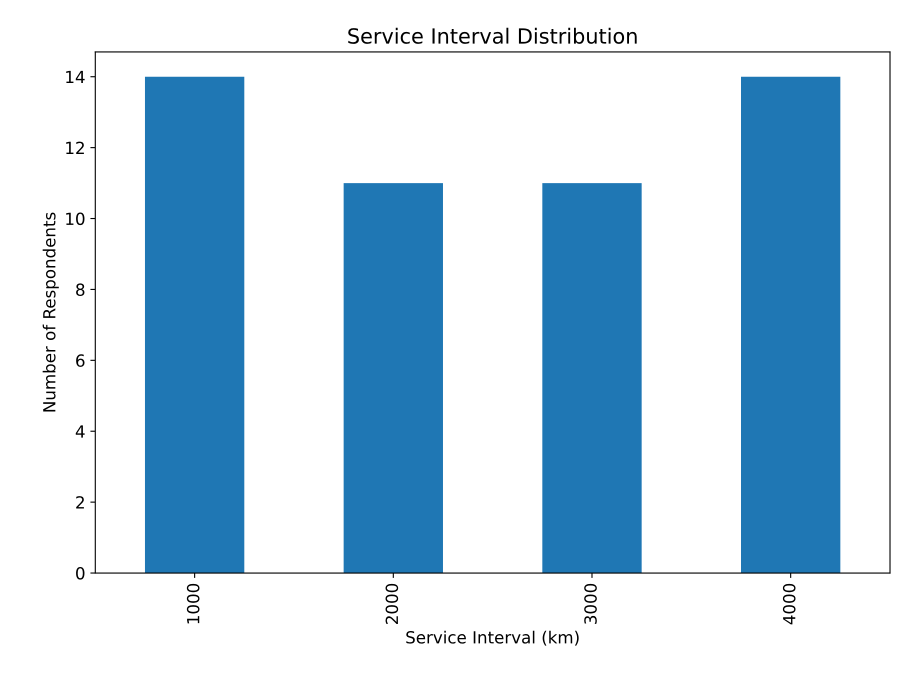  I want to click on y-axis-title: Number of Respondents, so click(50, 312).